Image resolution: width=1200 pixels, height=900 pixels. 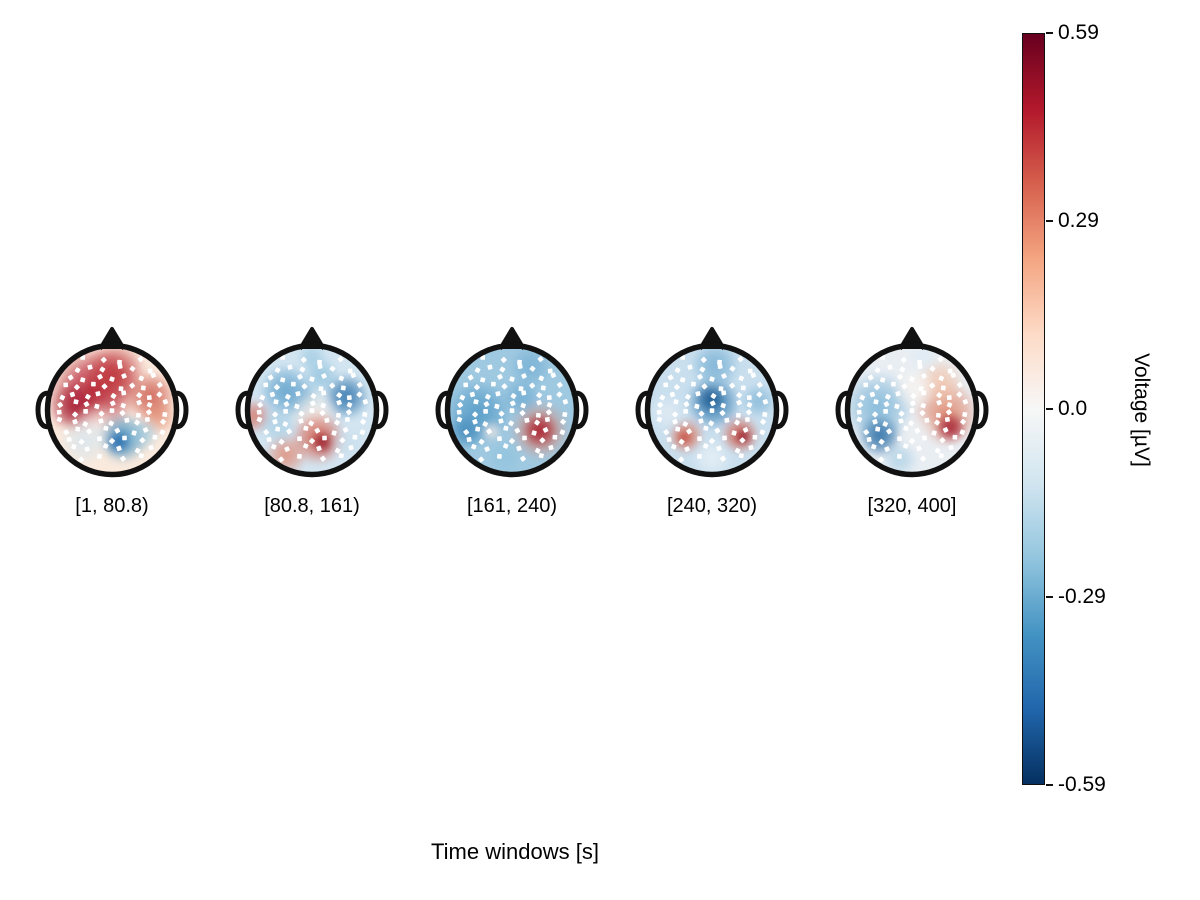 What do you see at coordinates (912, 506) in the screenshot?
I see `time-window-label: [320, 400]` at bounding box center [912, 506].